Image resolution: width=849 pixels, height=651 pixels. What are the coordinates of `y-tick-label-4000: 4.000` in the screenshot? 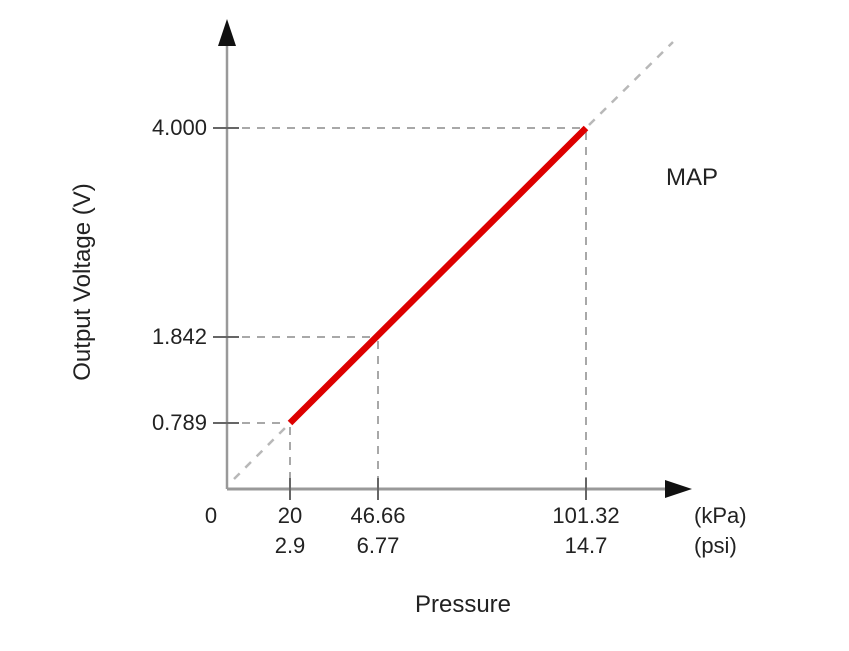 It's located at (179, 127).